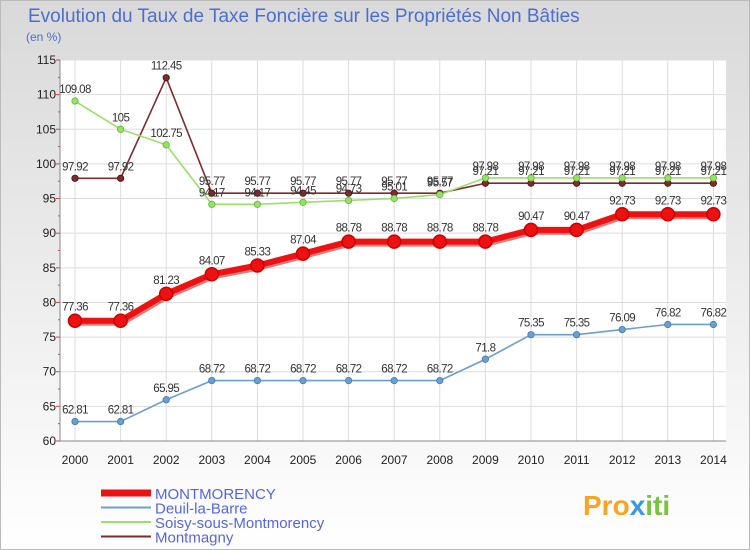 The image size is (750, 550). Describe the element at coordinates (75, 411) in the screenshot. I see `data-label: 62.81` at that location.